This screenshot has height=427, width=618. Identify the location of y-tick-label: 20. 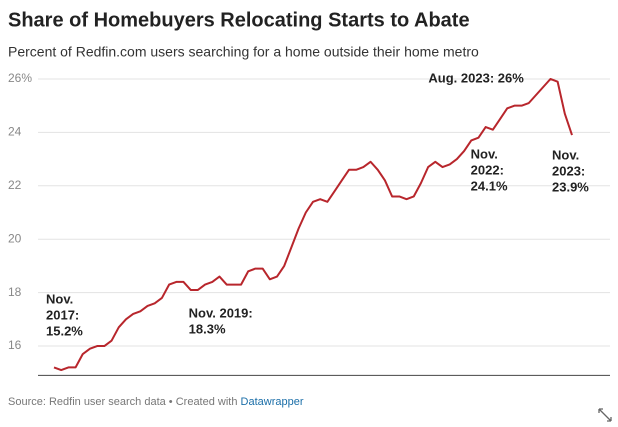
(15, 238).